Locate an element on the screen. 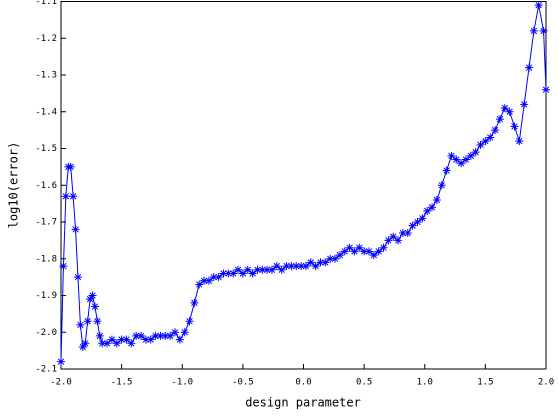  y-tick-label: -1.2 is located at coordinates (46, 39).